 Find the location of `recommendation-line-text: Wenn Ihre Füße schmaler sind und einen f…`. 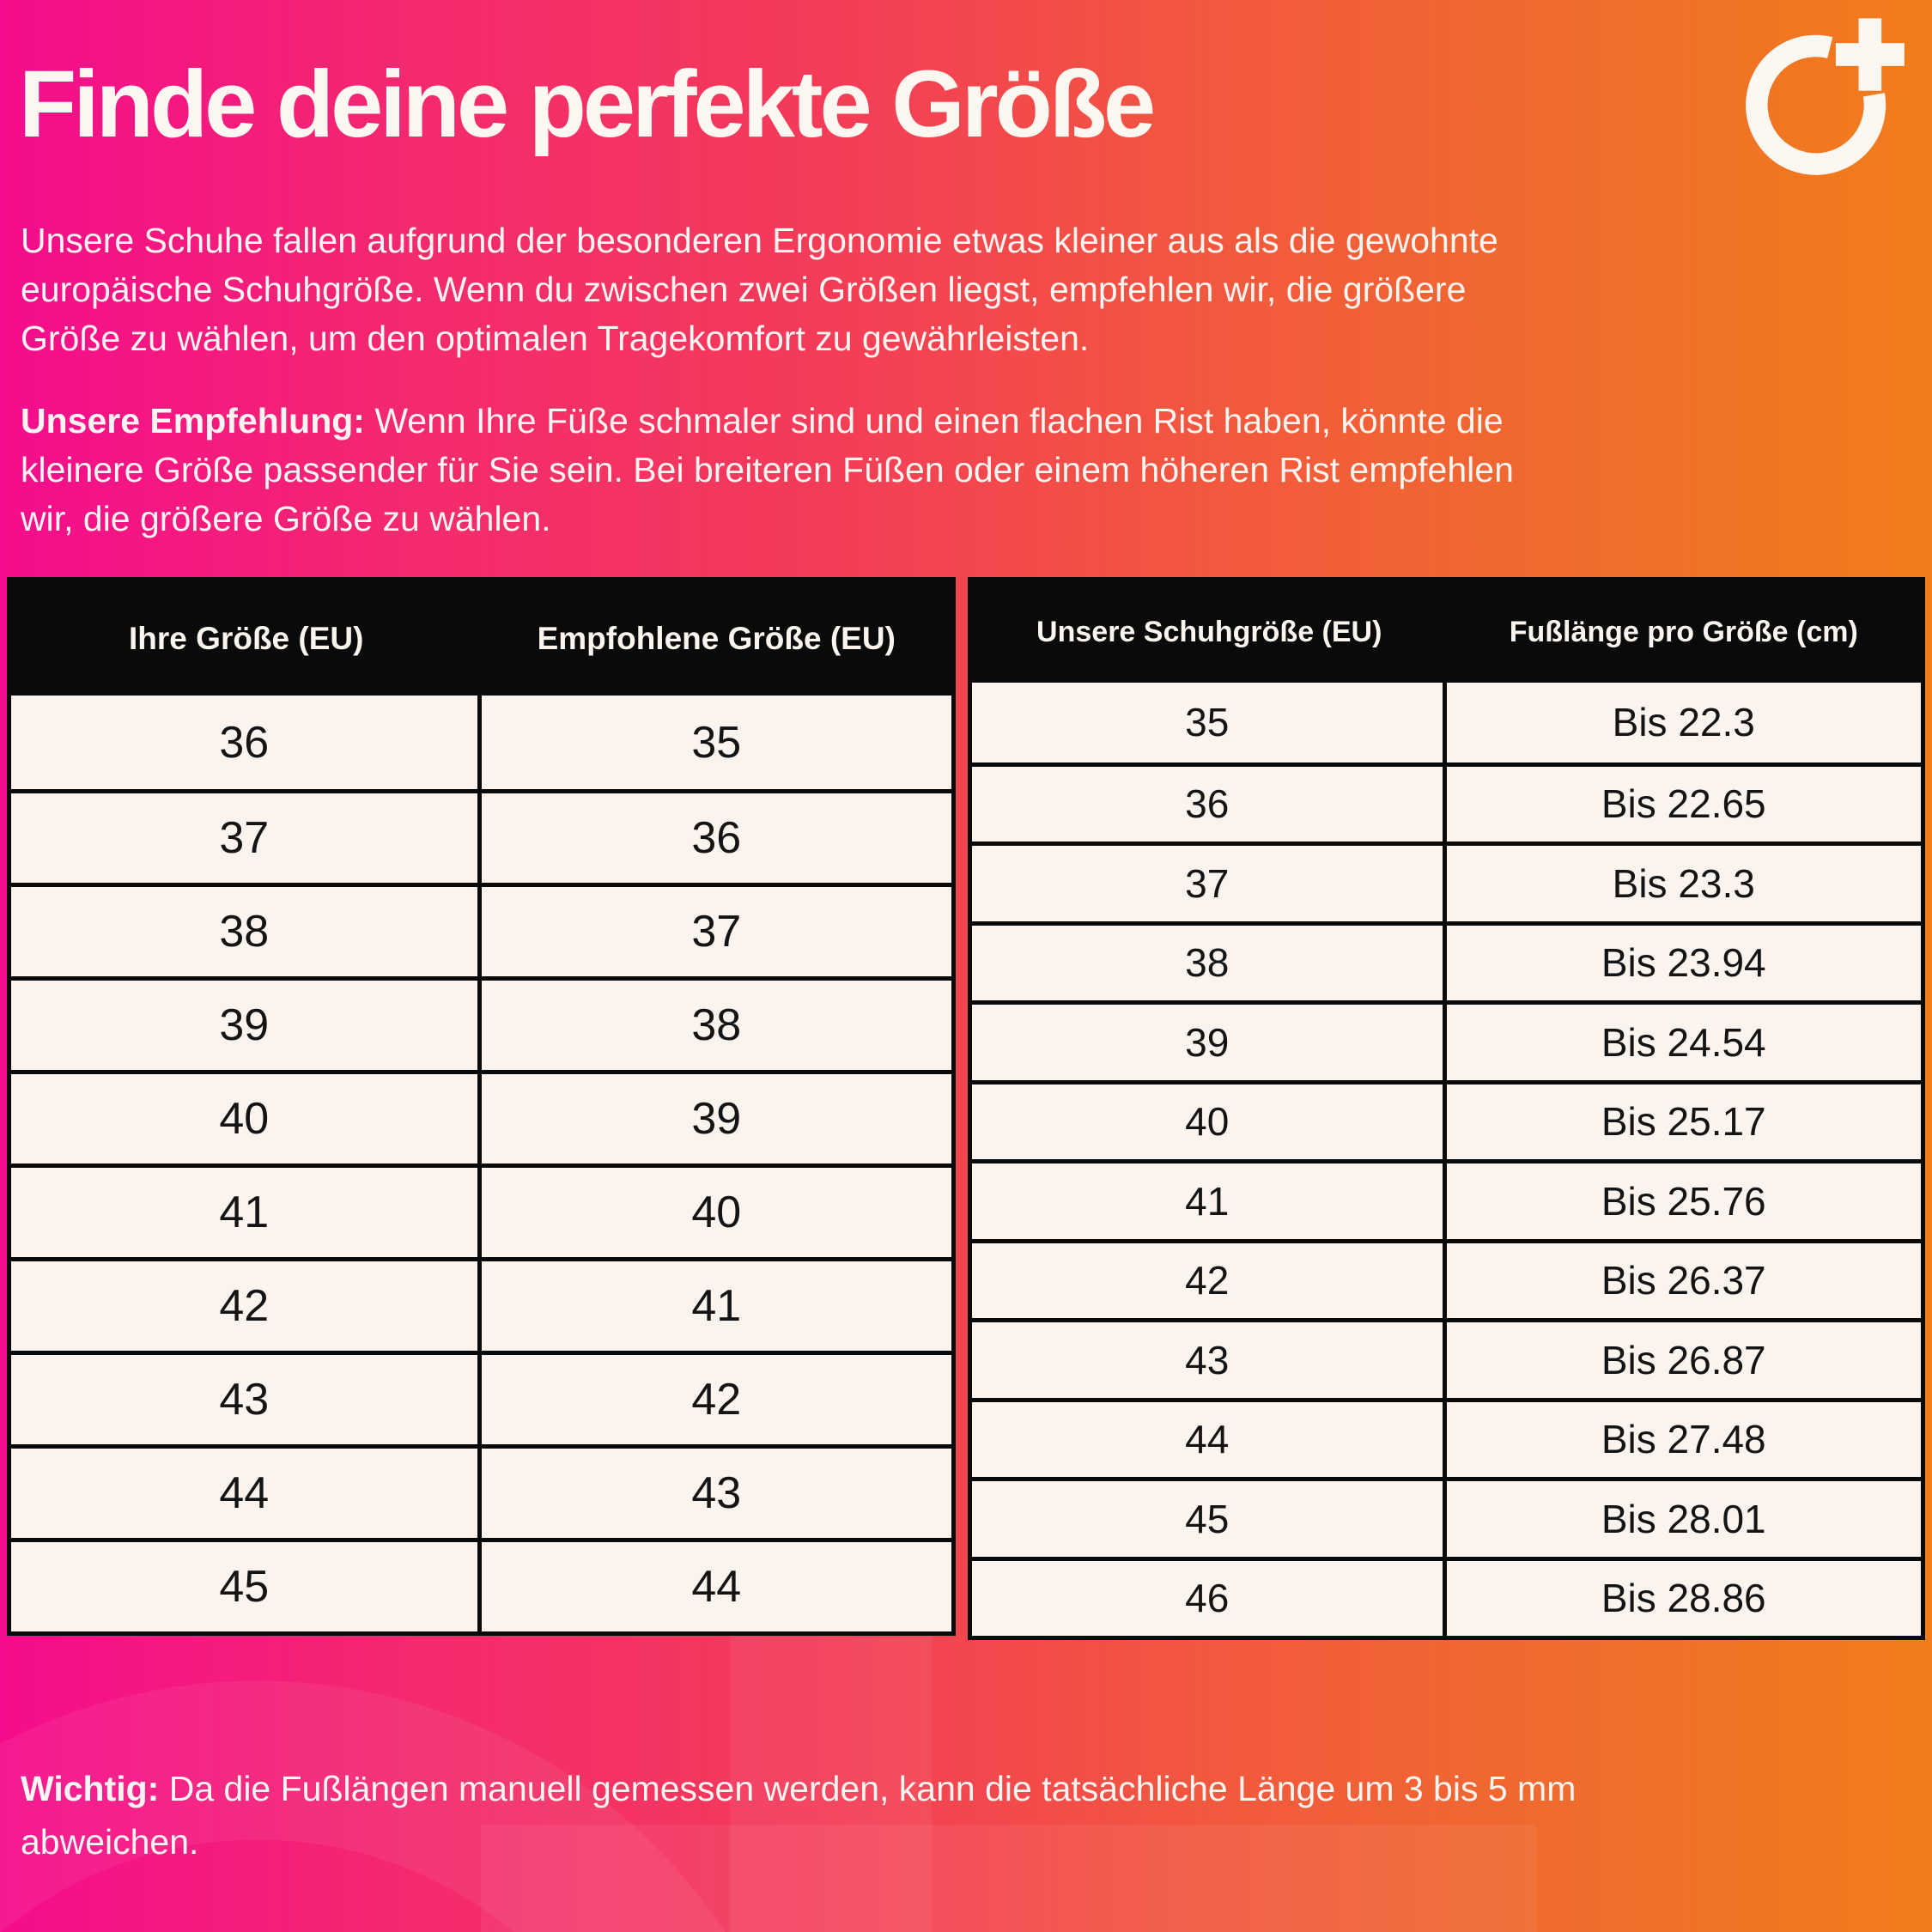

recommendation-line-text: Wenn Ihre Füße schmaler sind und einen f… is located at coordinates (934, 420).